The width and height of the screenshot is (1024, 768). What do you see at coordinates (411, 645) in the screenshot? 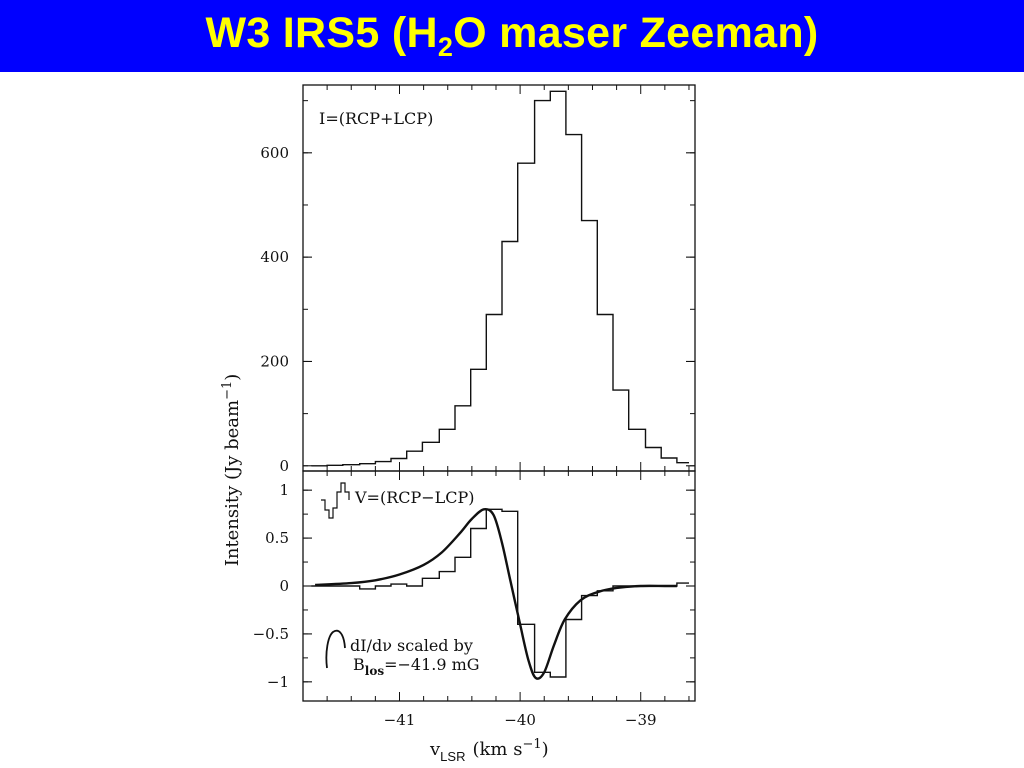
I see `curve-legend-line1: dI/dν scaled by` at bounding box center [411, 645].